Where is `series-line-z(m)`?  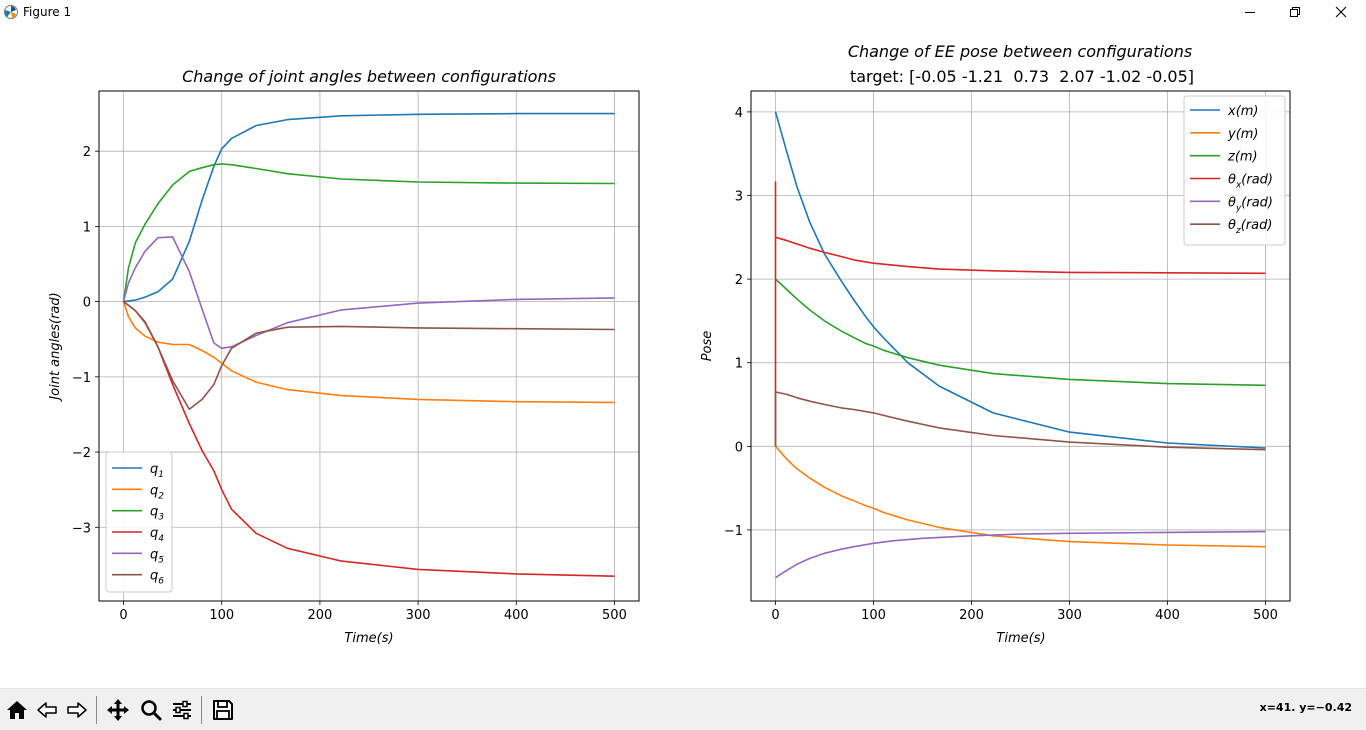 series-line-z(m) is located at coordinates (1020, 332).